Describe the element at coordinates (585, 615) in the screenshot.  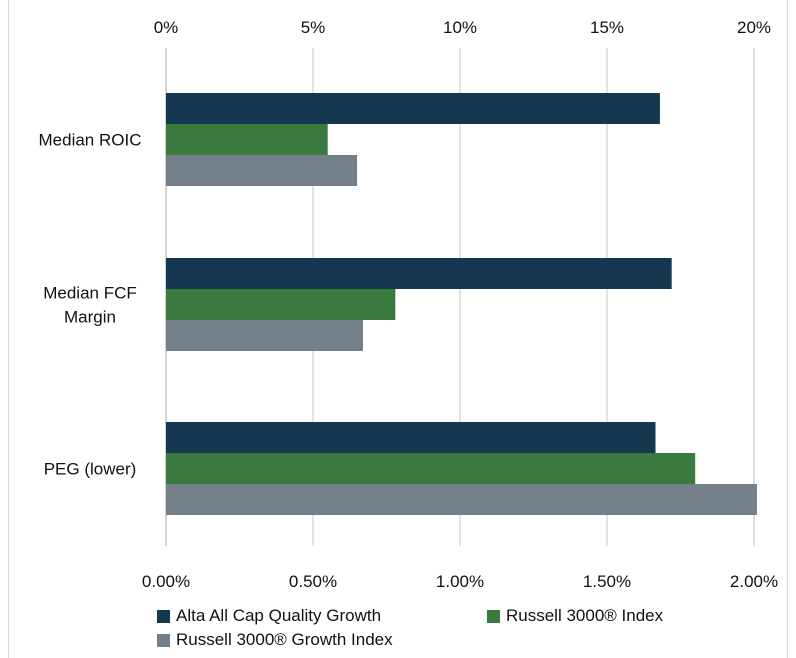
I see `legend-label-series-1: Russell 3000® Index` at that location.